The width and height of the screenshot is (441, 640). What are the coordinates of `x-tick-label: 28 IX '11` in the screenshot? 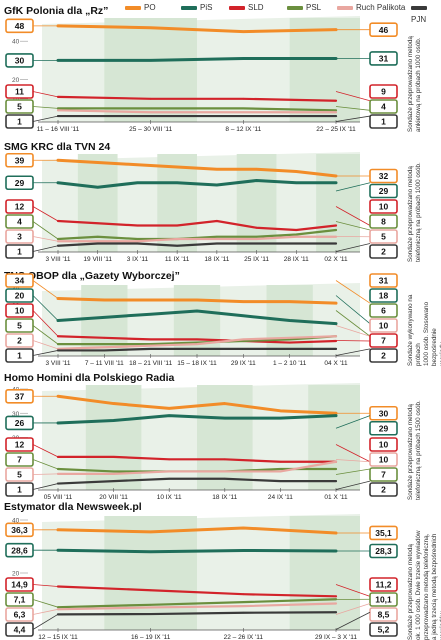 It's located at (296, 259).